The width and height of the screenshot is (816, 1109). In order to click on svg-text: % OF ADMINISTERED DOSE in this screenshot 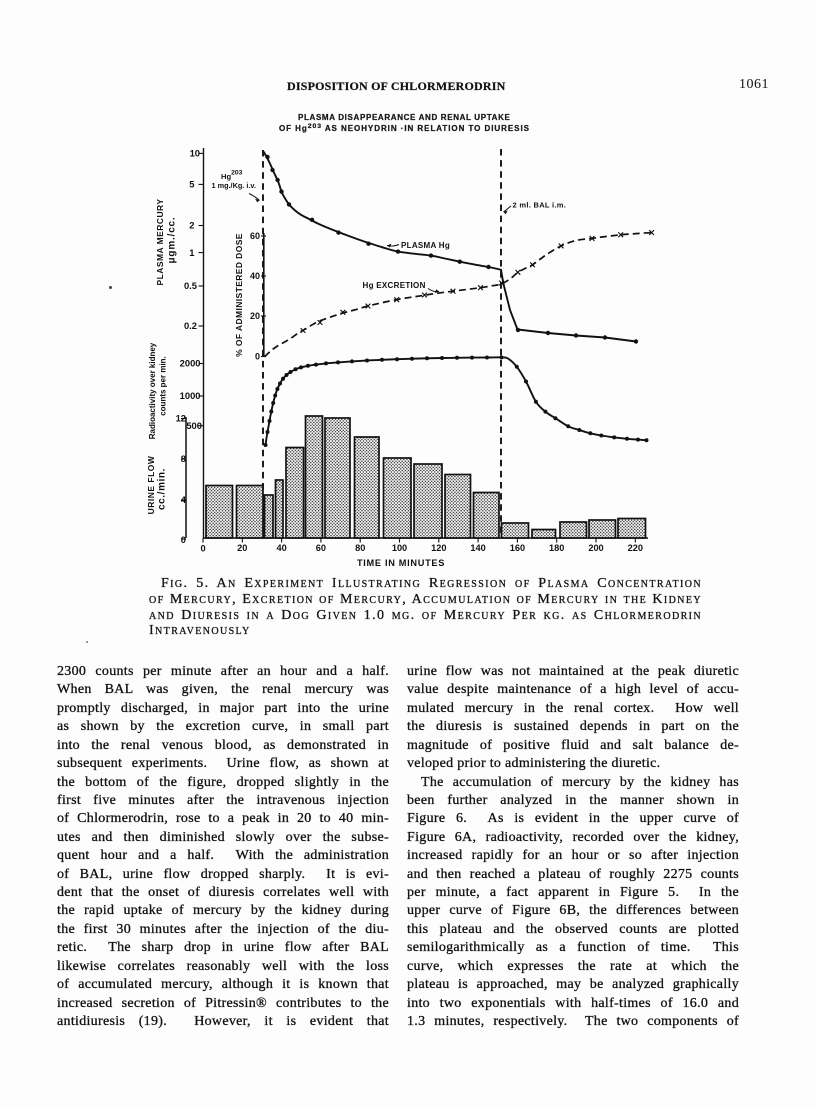, I will do `click(239, 295)`.